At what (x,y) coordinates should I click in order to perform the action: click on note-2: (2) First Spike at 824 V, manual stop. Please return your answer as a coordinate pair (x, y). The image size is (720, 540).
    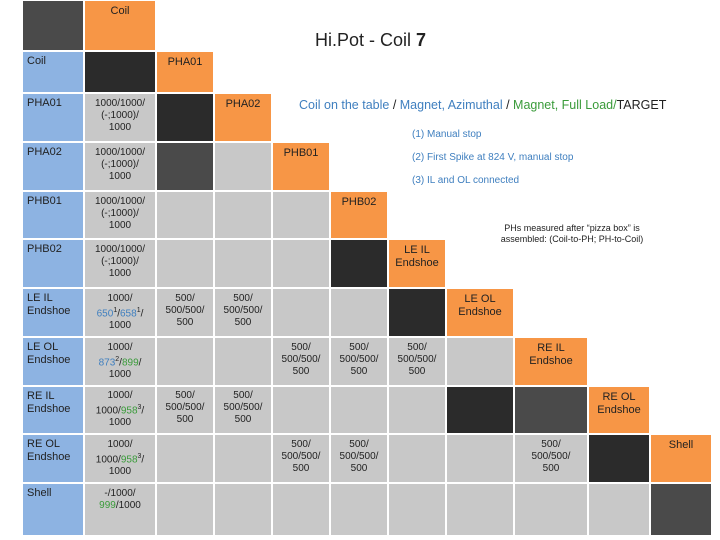
    Looking at the image, I should click on (493, 157).